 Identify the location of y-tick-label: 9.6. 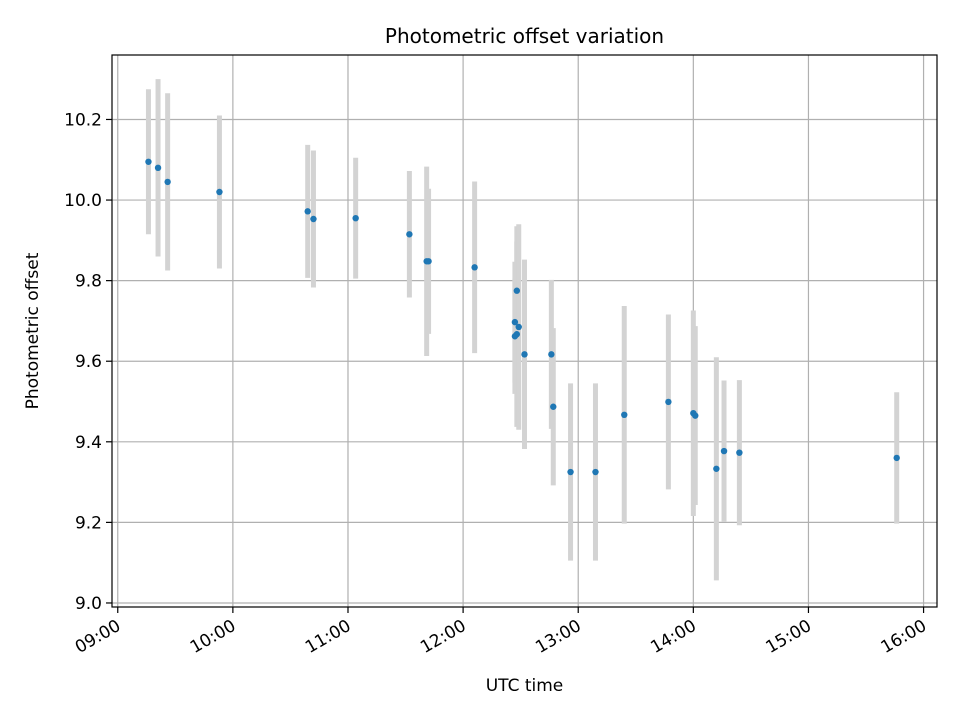
(88, 362).